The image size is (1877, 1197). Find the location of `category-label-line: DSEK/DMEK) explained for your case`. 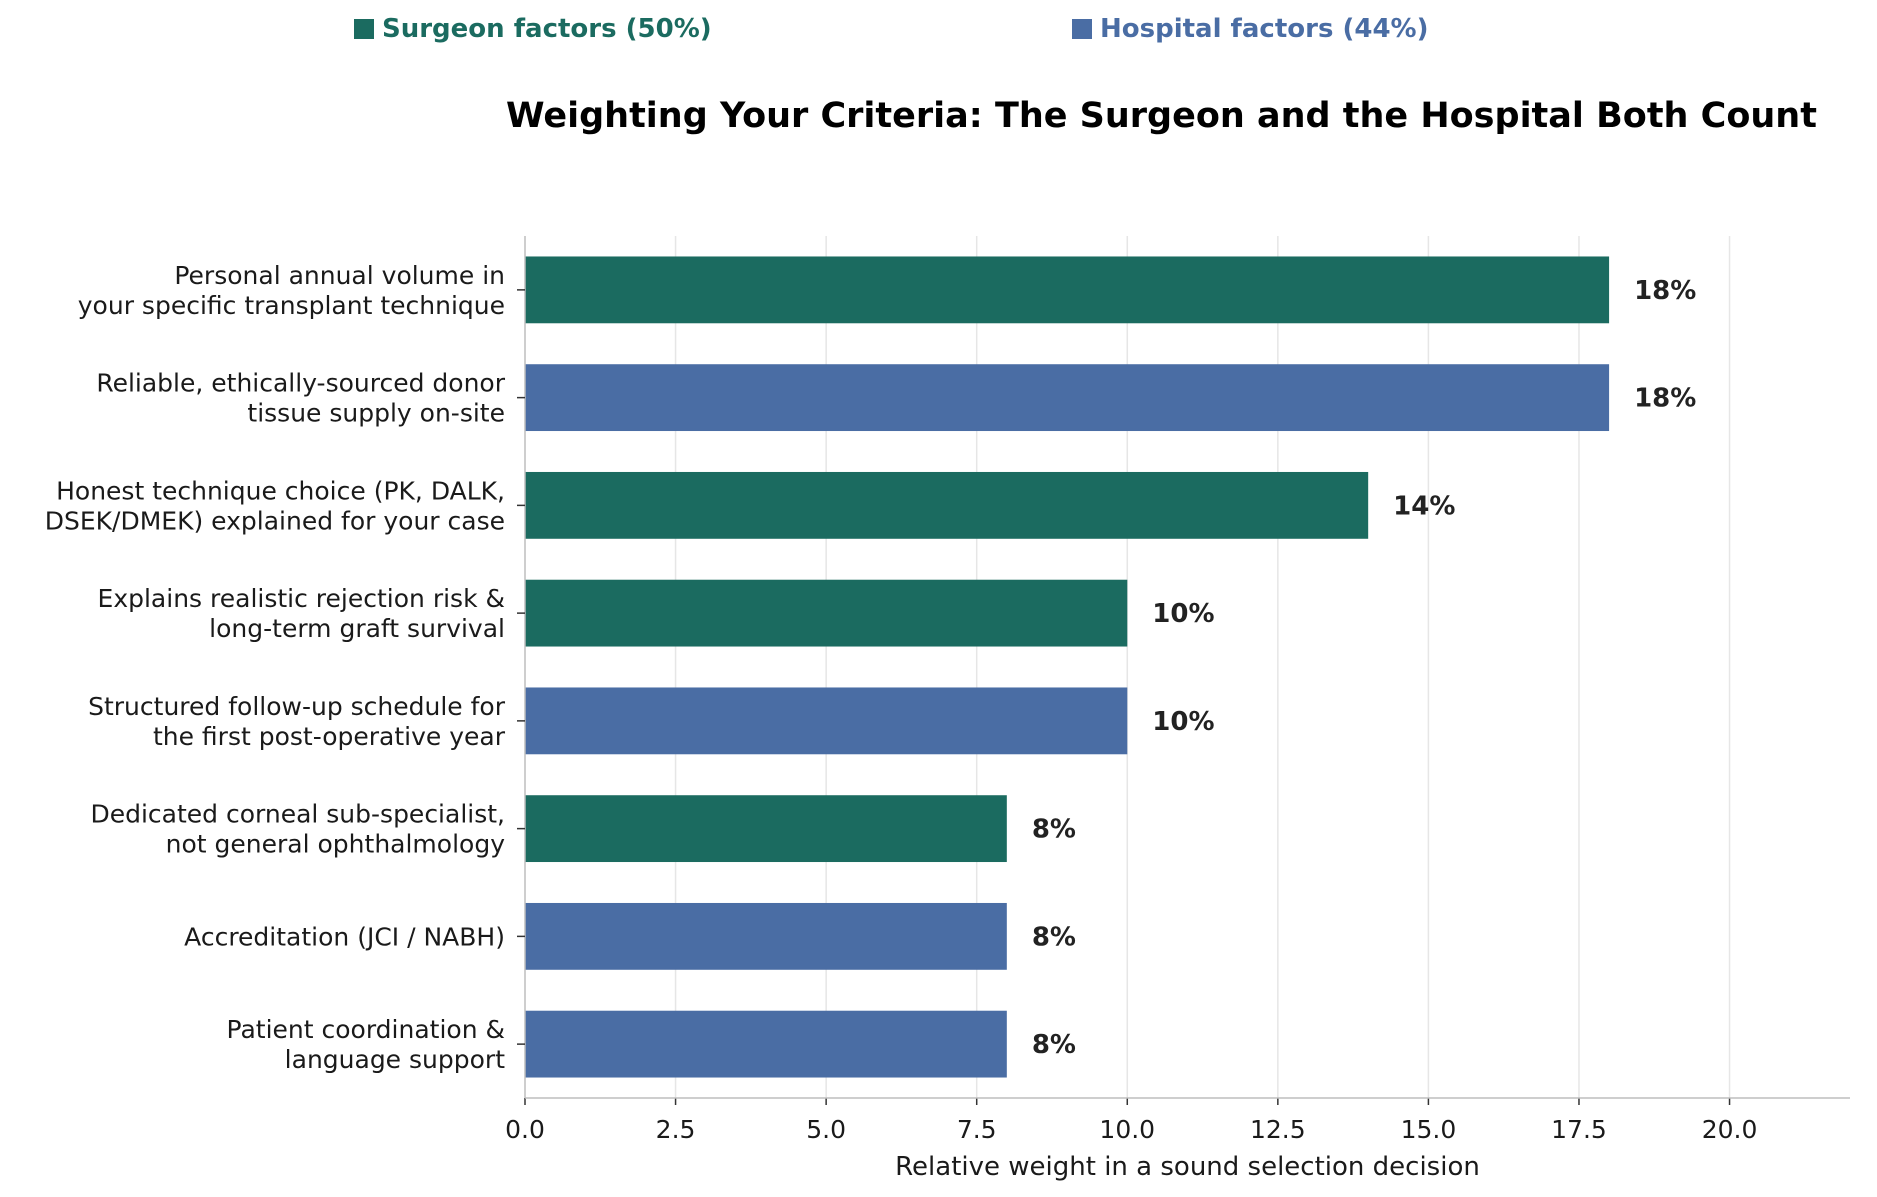

category-label-line: DSEK/DMEK) explained for your case is located at coordinates (275, 520).